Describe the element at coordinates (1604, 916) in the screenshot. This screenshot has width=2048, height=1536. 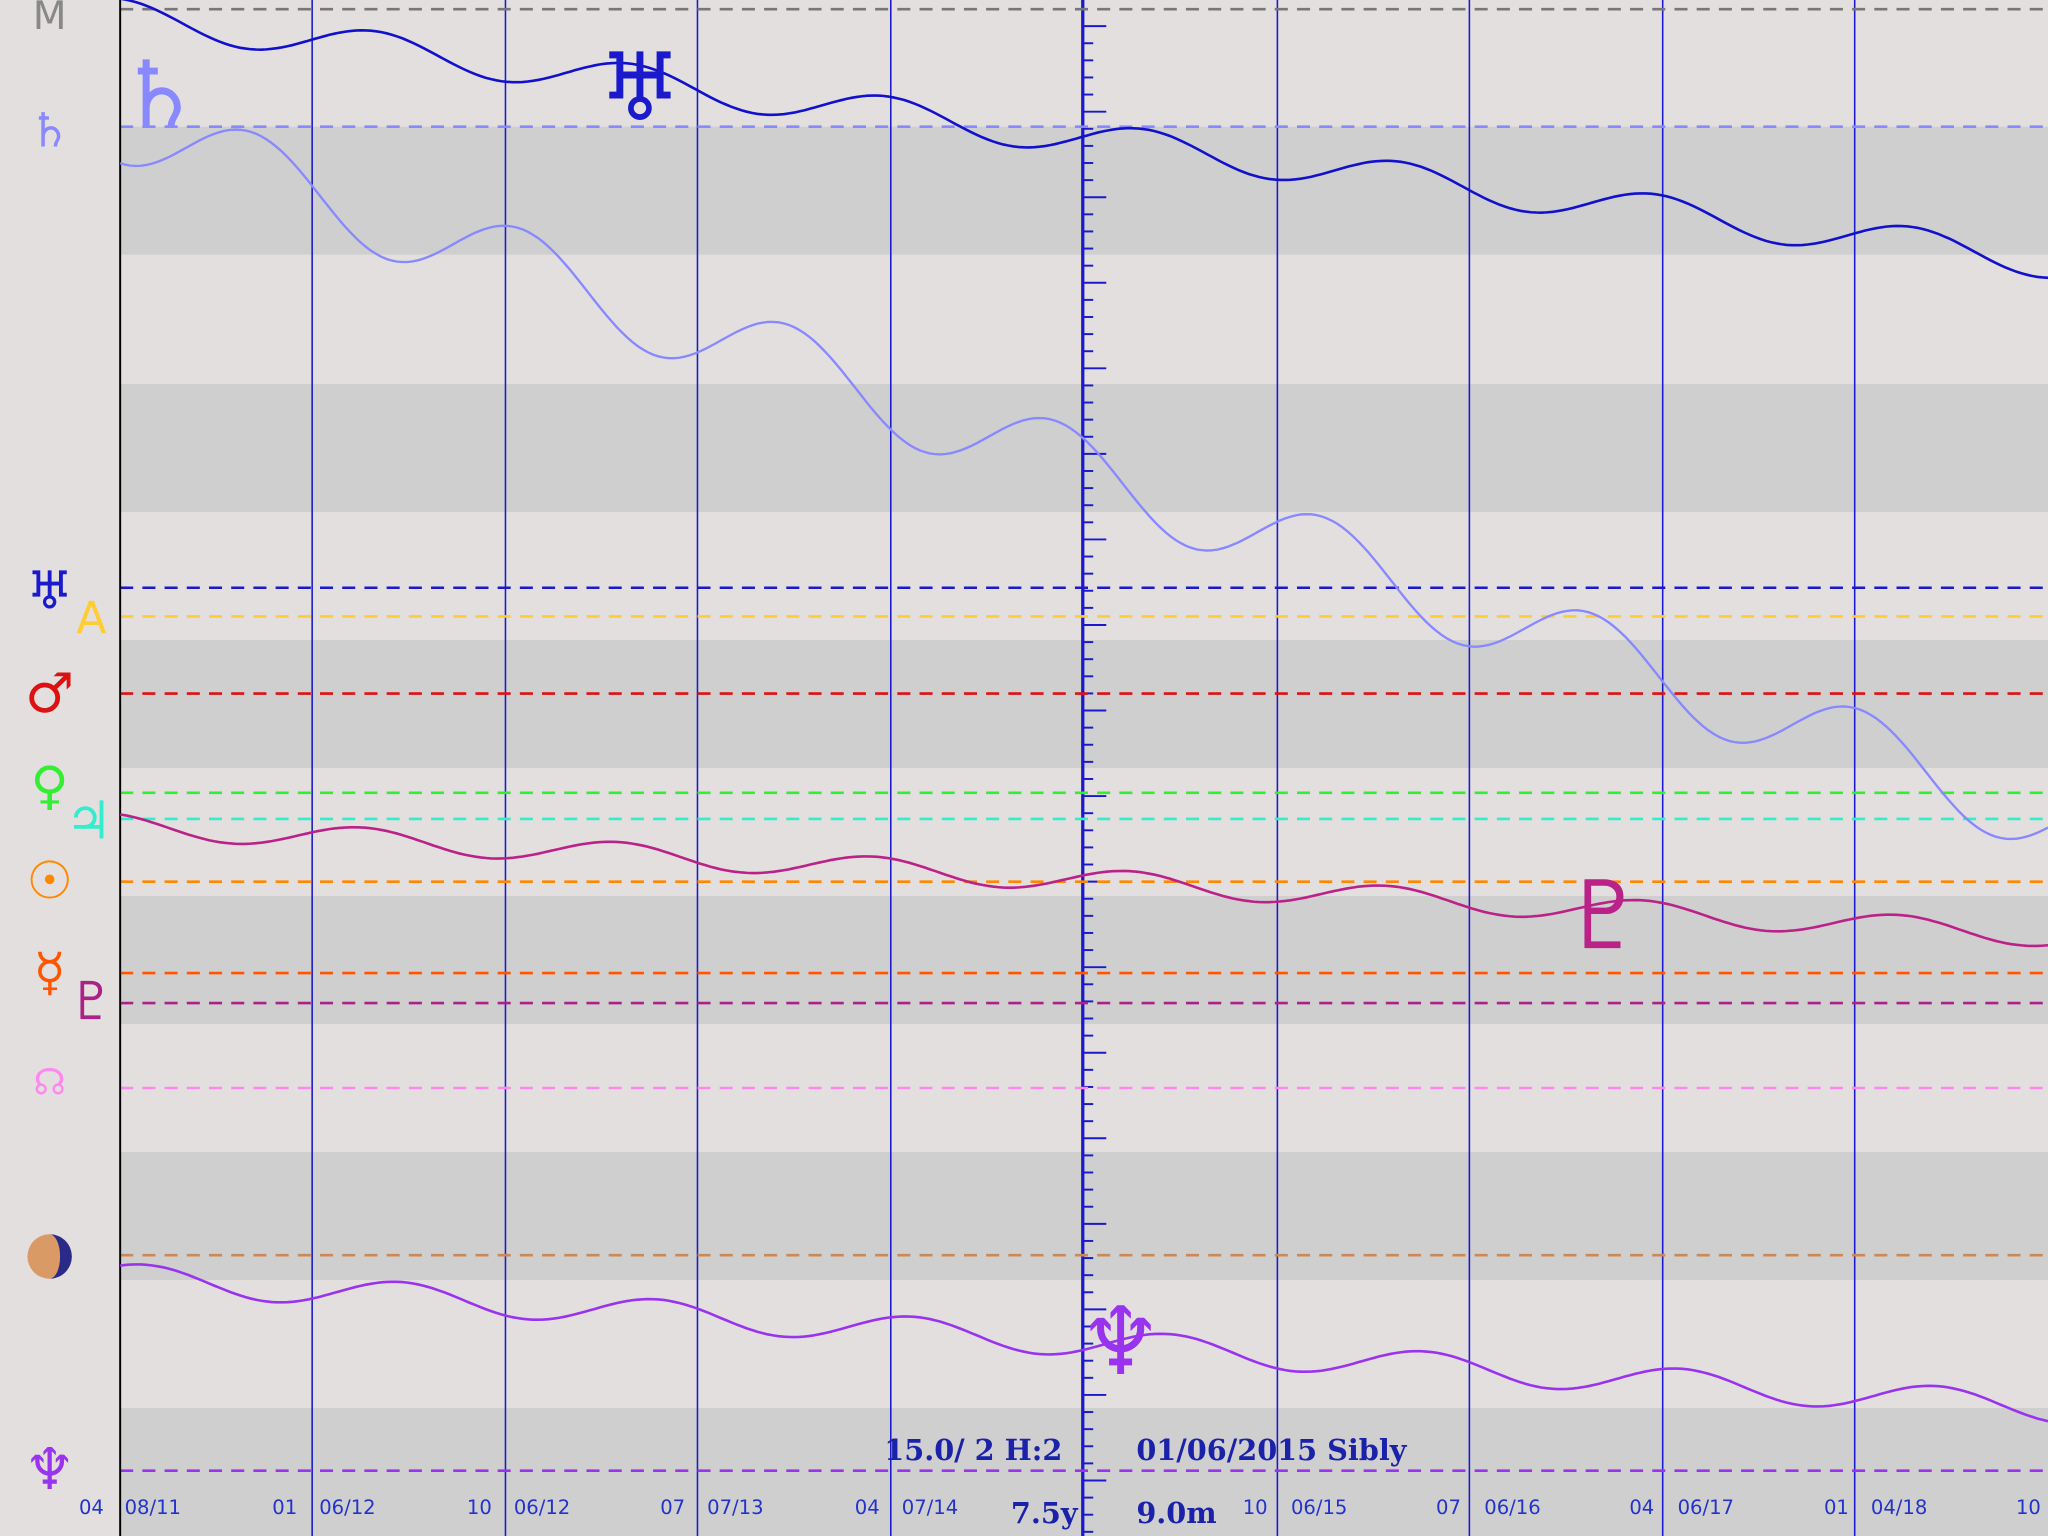
I see `curve-glyph: ♇` at that location.